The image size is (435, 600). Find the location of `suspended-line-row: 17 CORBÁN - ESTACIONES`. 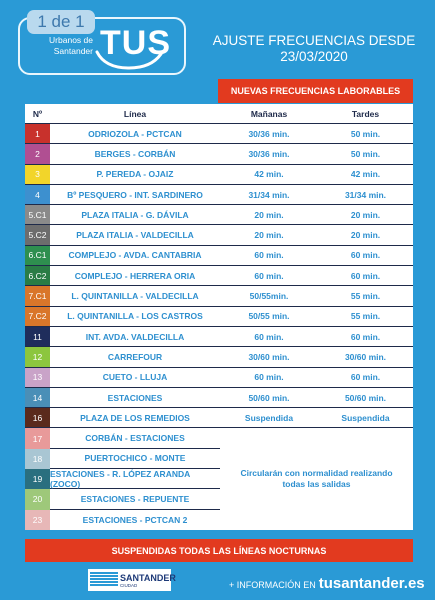

suspended-line-row: 17 CORBÁN - ESTACIONES is located at coordinates (219, 438).